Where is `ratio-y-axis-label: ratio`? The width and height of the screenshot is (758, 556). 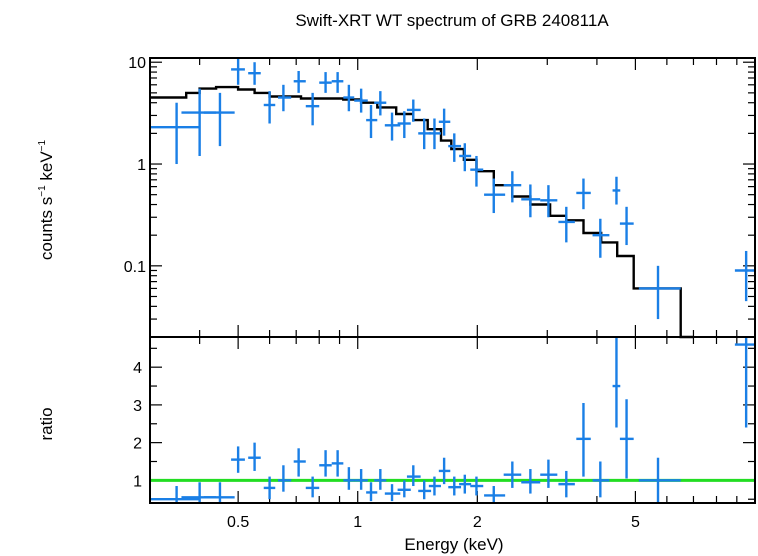
ratio-y-axis-label: ratio is located at coordinates (46, 423).